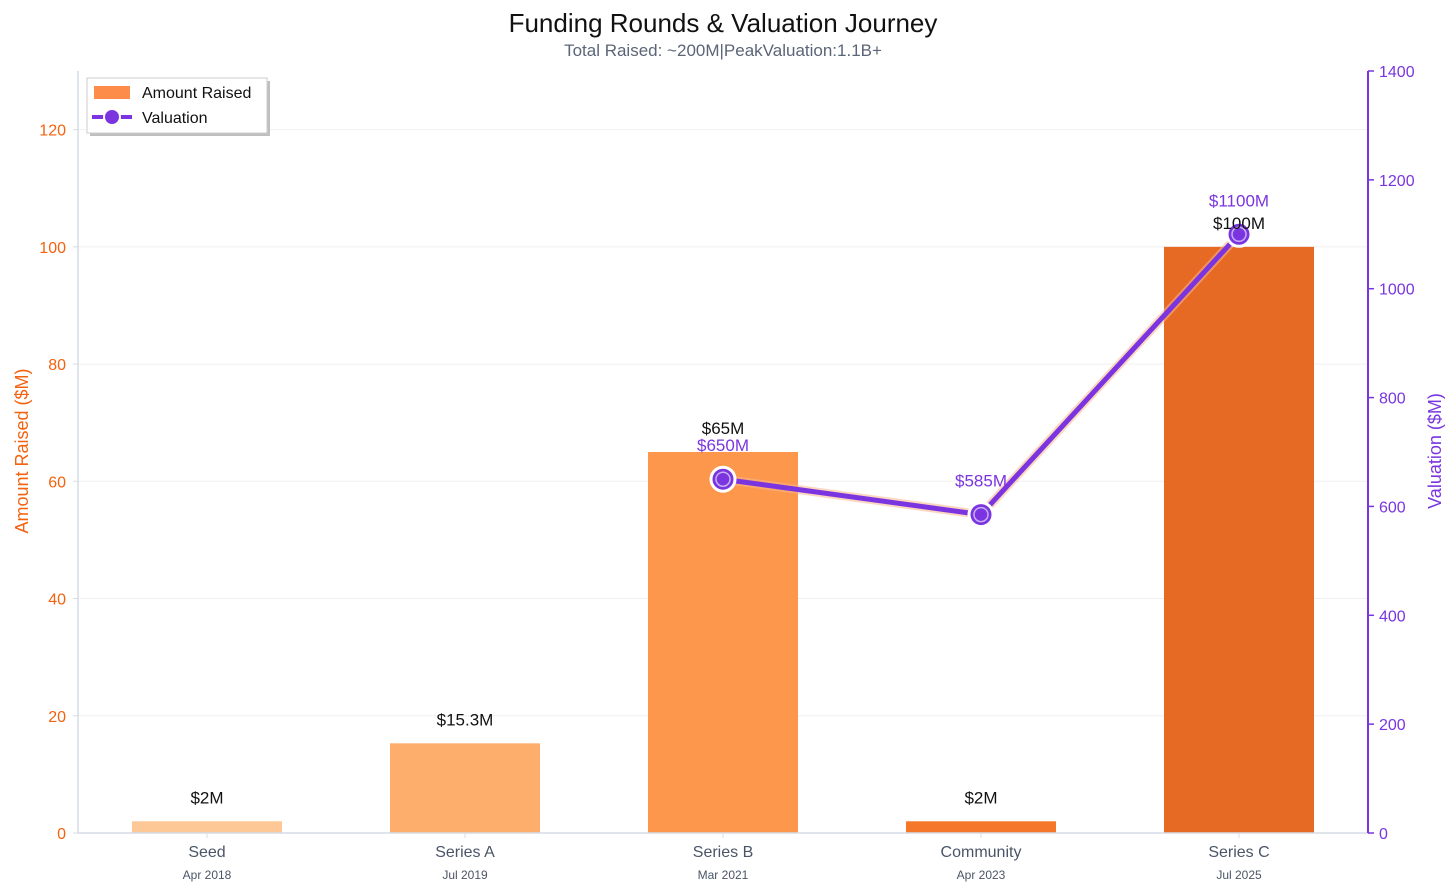  What do you see at coordinates (22, 450) in the screenshot?
I see `y-axis-title: Amount Raised ($M)` at bounding box center [22, 450].